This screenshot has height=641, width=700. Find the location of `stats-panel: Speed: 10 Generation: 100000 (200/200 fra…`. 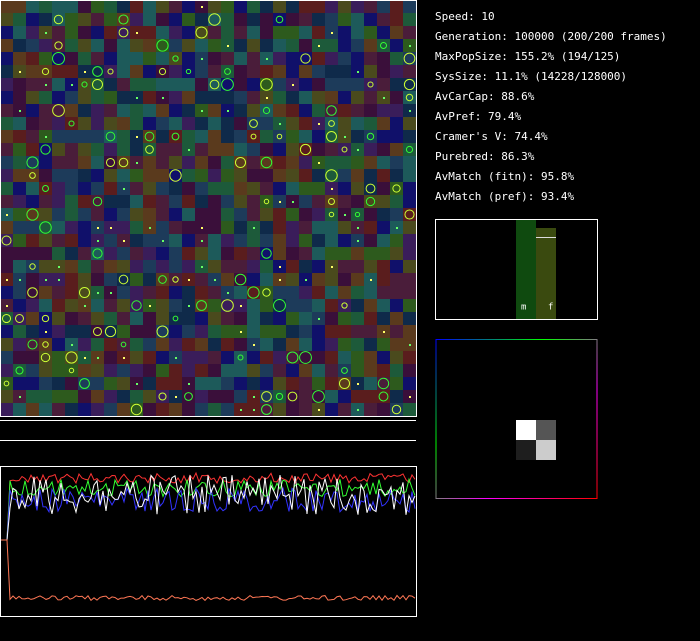

stats-panel: Speed: 10 Generation: 100000 (200/200 fra… is located at coordinates (551, 106).